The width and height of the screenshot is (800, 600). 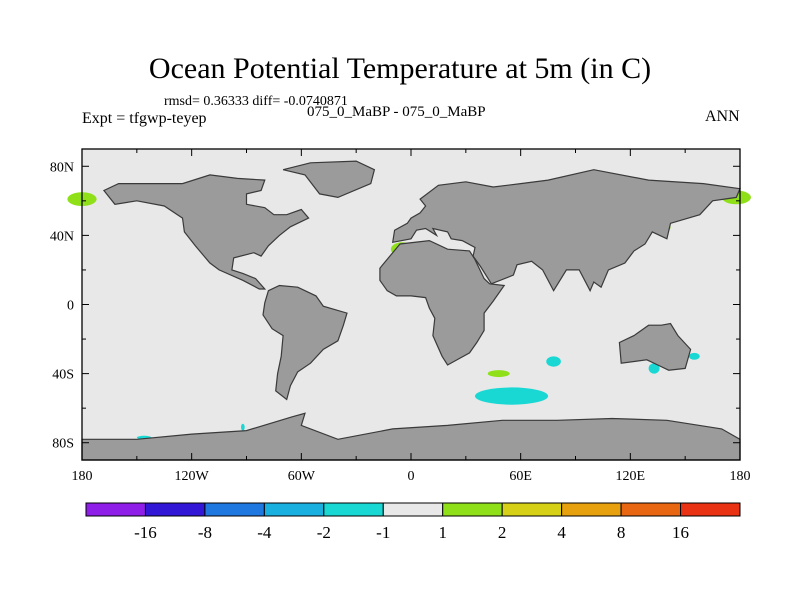 I want to click on anomaly-patch-australia-east, so click(x=654, y=368).